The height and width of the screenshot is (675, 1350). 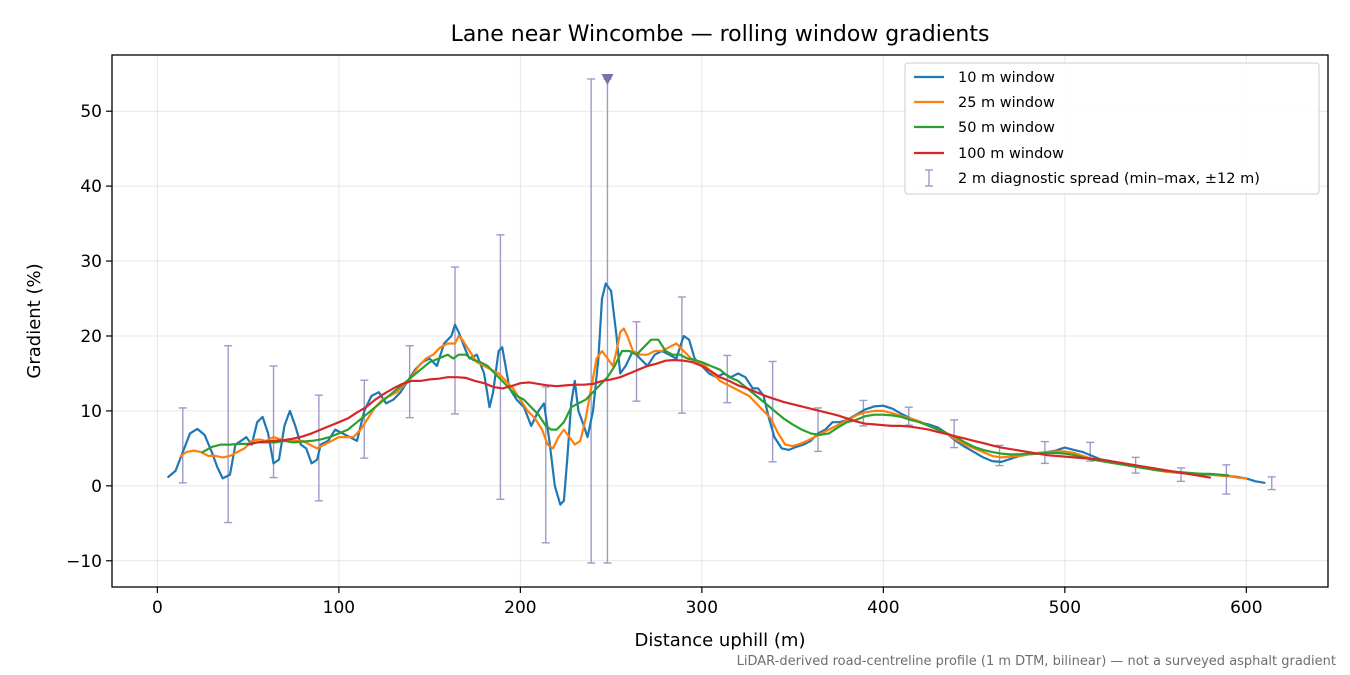 What do you see at coordinates (91, 187) in the screenshot?
I see `y-tick-label: 40` at bounding box center [91, 187].